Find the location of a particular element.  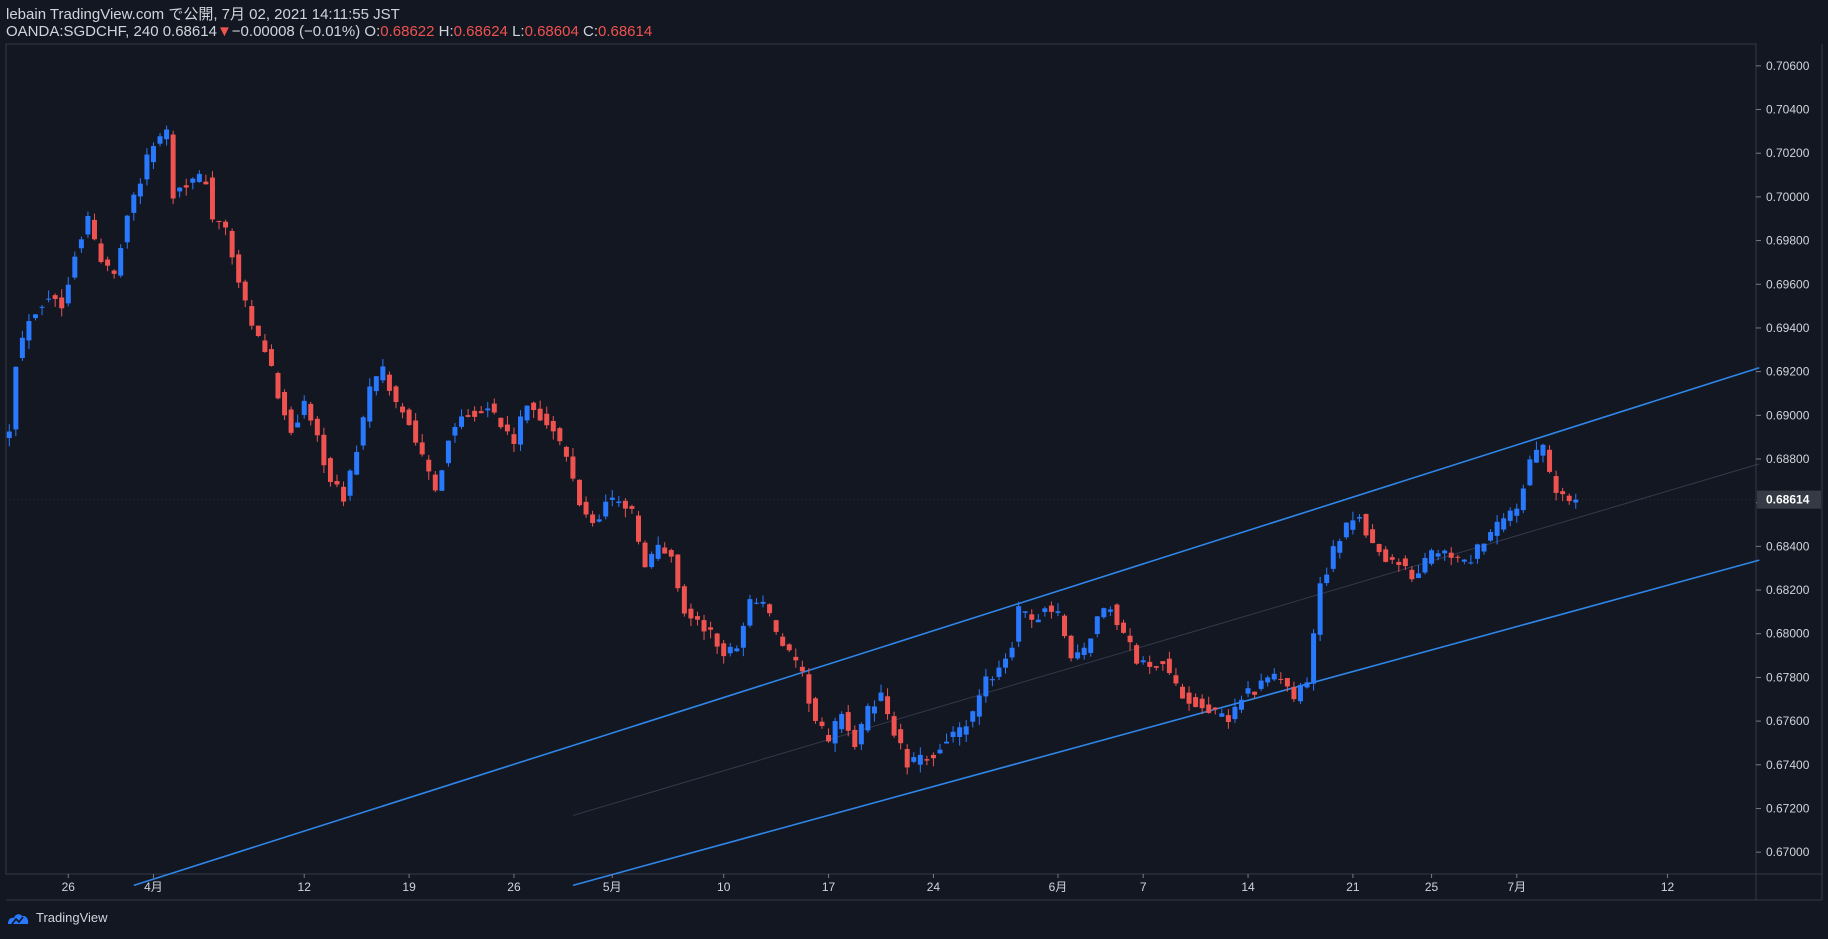

time-tick-label: 19 is located at coordinates (409, 887).